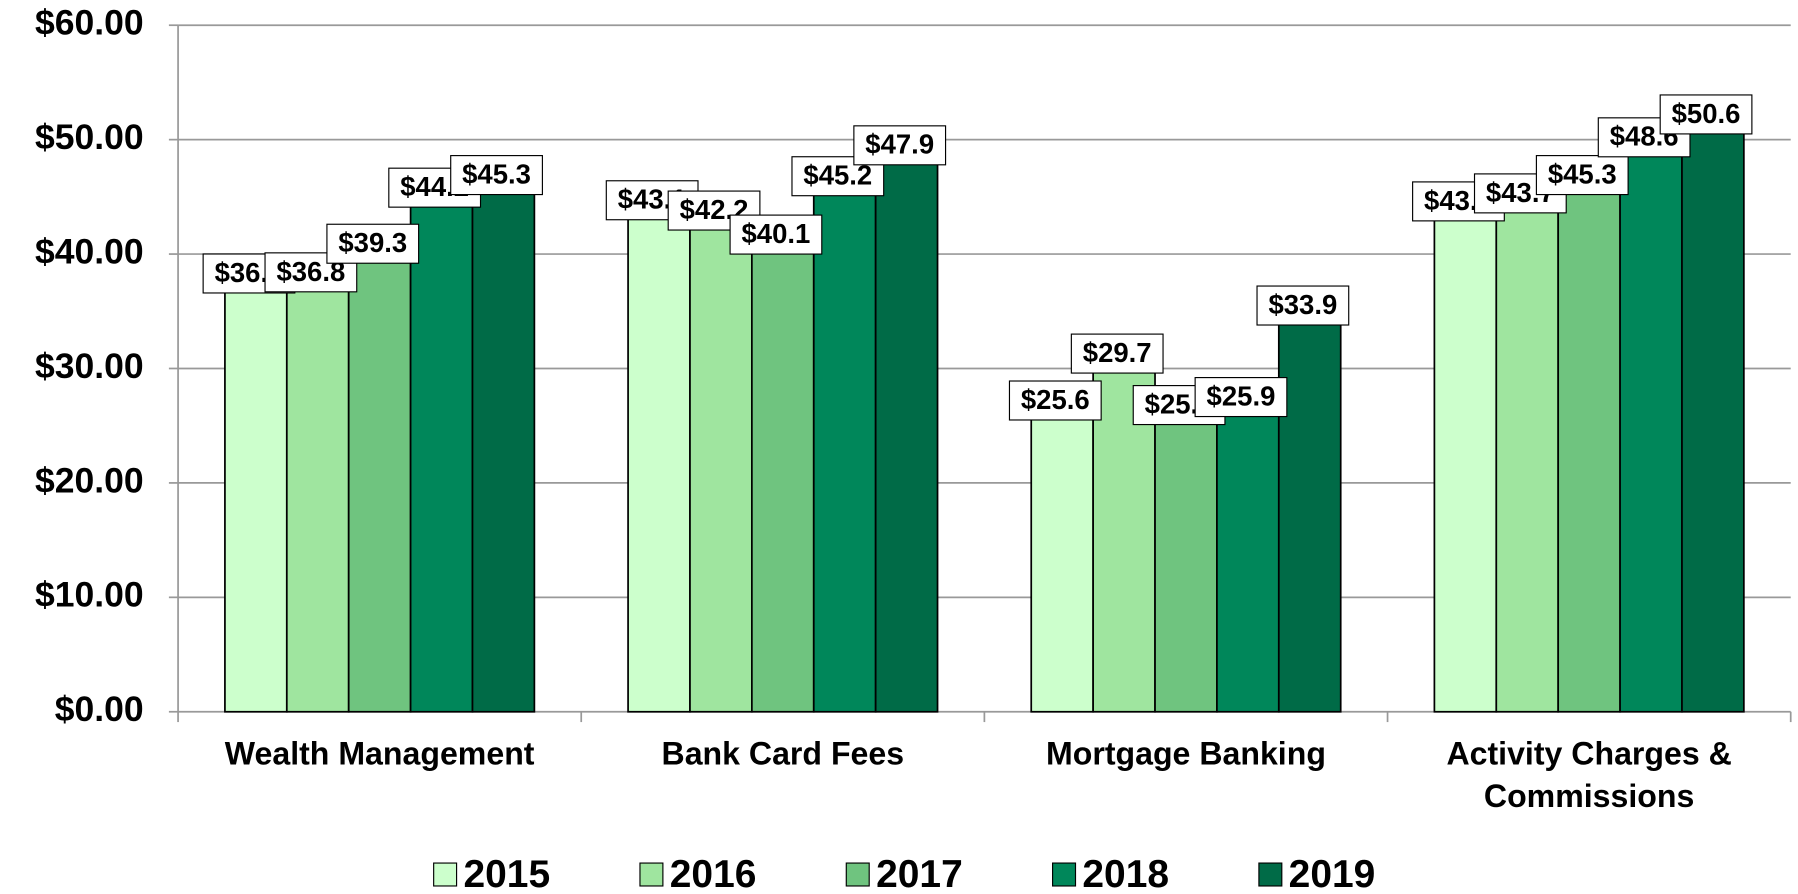 This screenshot has height=894, width=1798. Describe the element at coordinates (919, 873) in the screenshot. I see `legend-label: 2017` at that location.